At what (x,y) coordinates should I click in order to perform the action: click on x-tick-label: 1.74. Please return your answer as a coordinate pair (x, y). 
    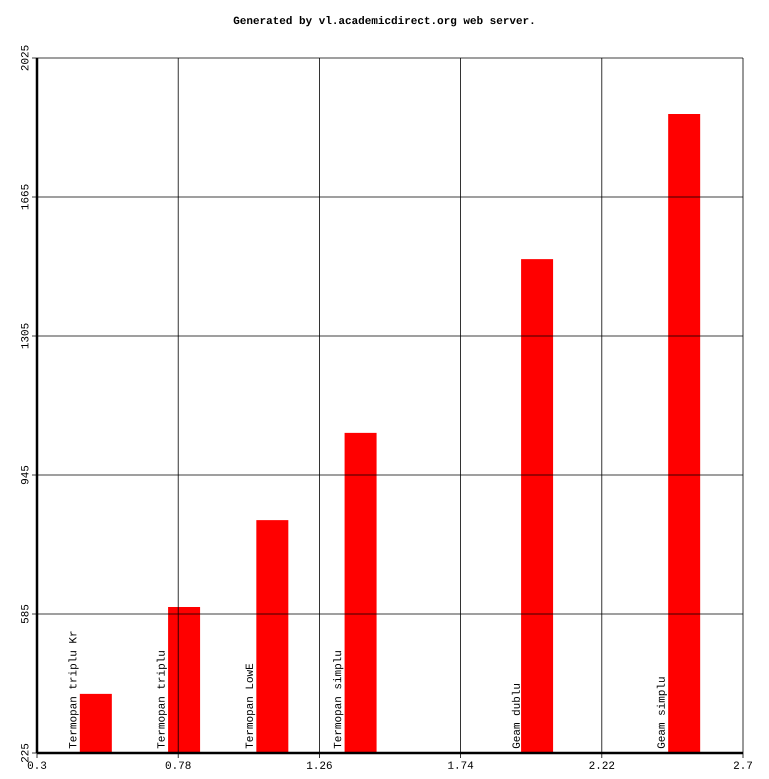
    Looking at the image, I should click on (461, 765).